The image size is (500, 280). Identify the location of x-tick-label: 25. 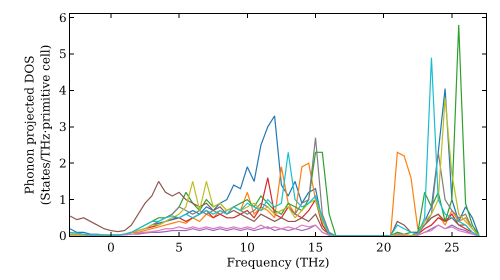
(452, 247).